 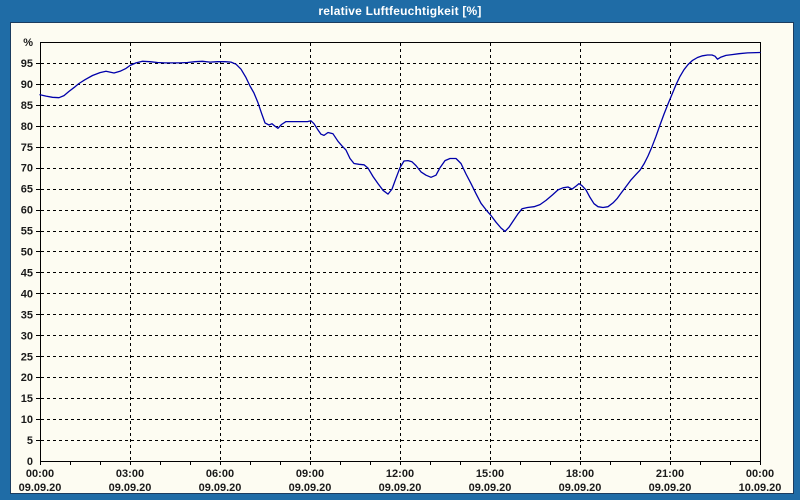 What do you see at coordinates (310, 474) in the screenshot?
I see `x-tick-time-label: 09:00` at bounding box center [310, 474].